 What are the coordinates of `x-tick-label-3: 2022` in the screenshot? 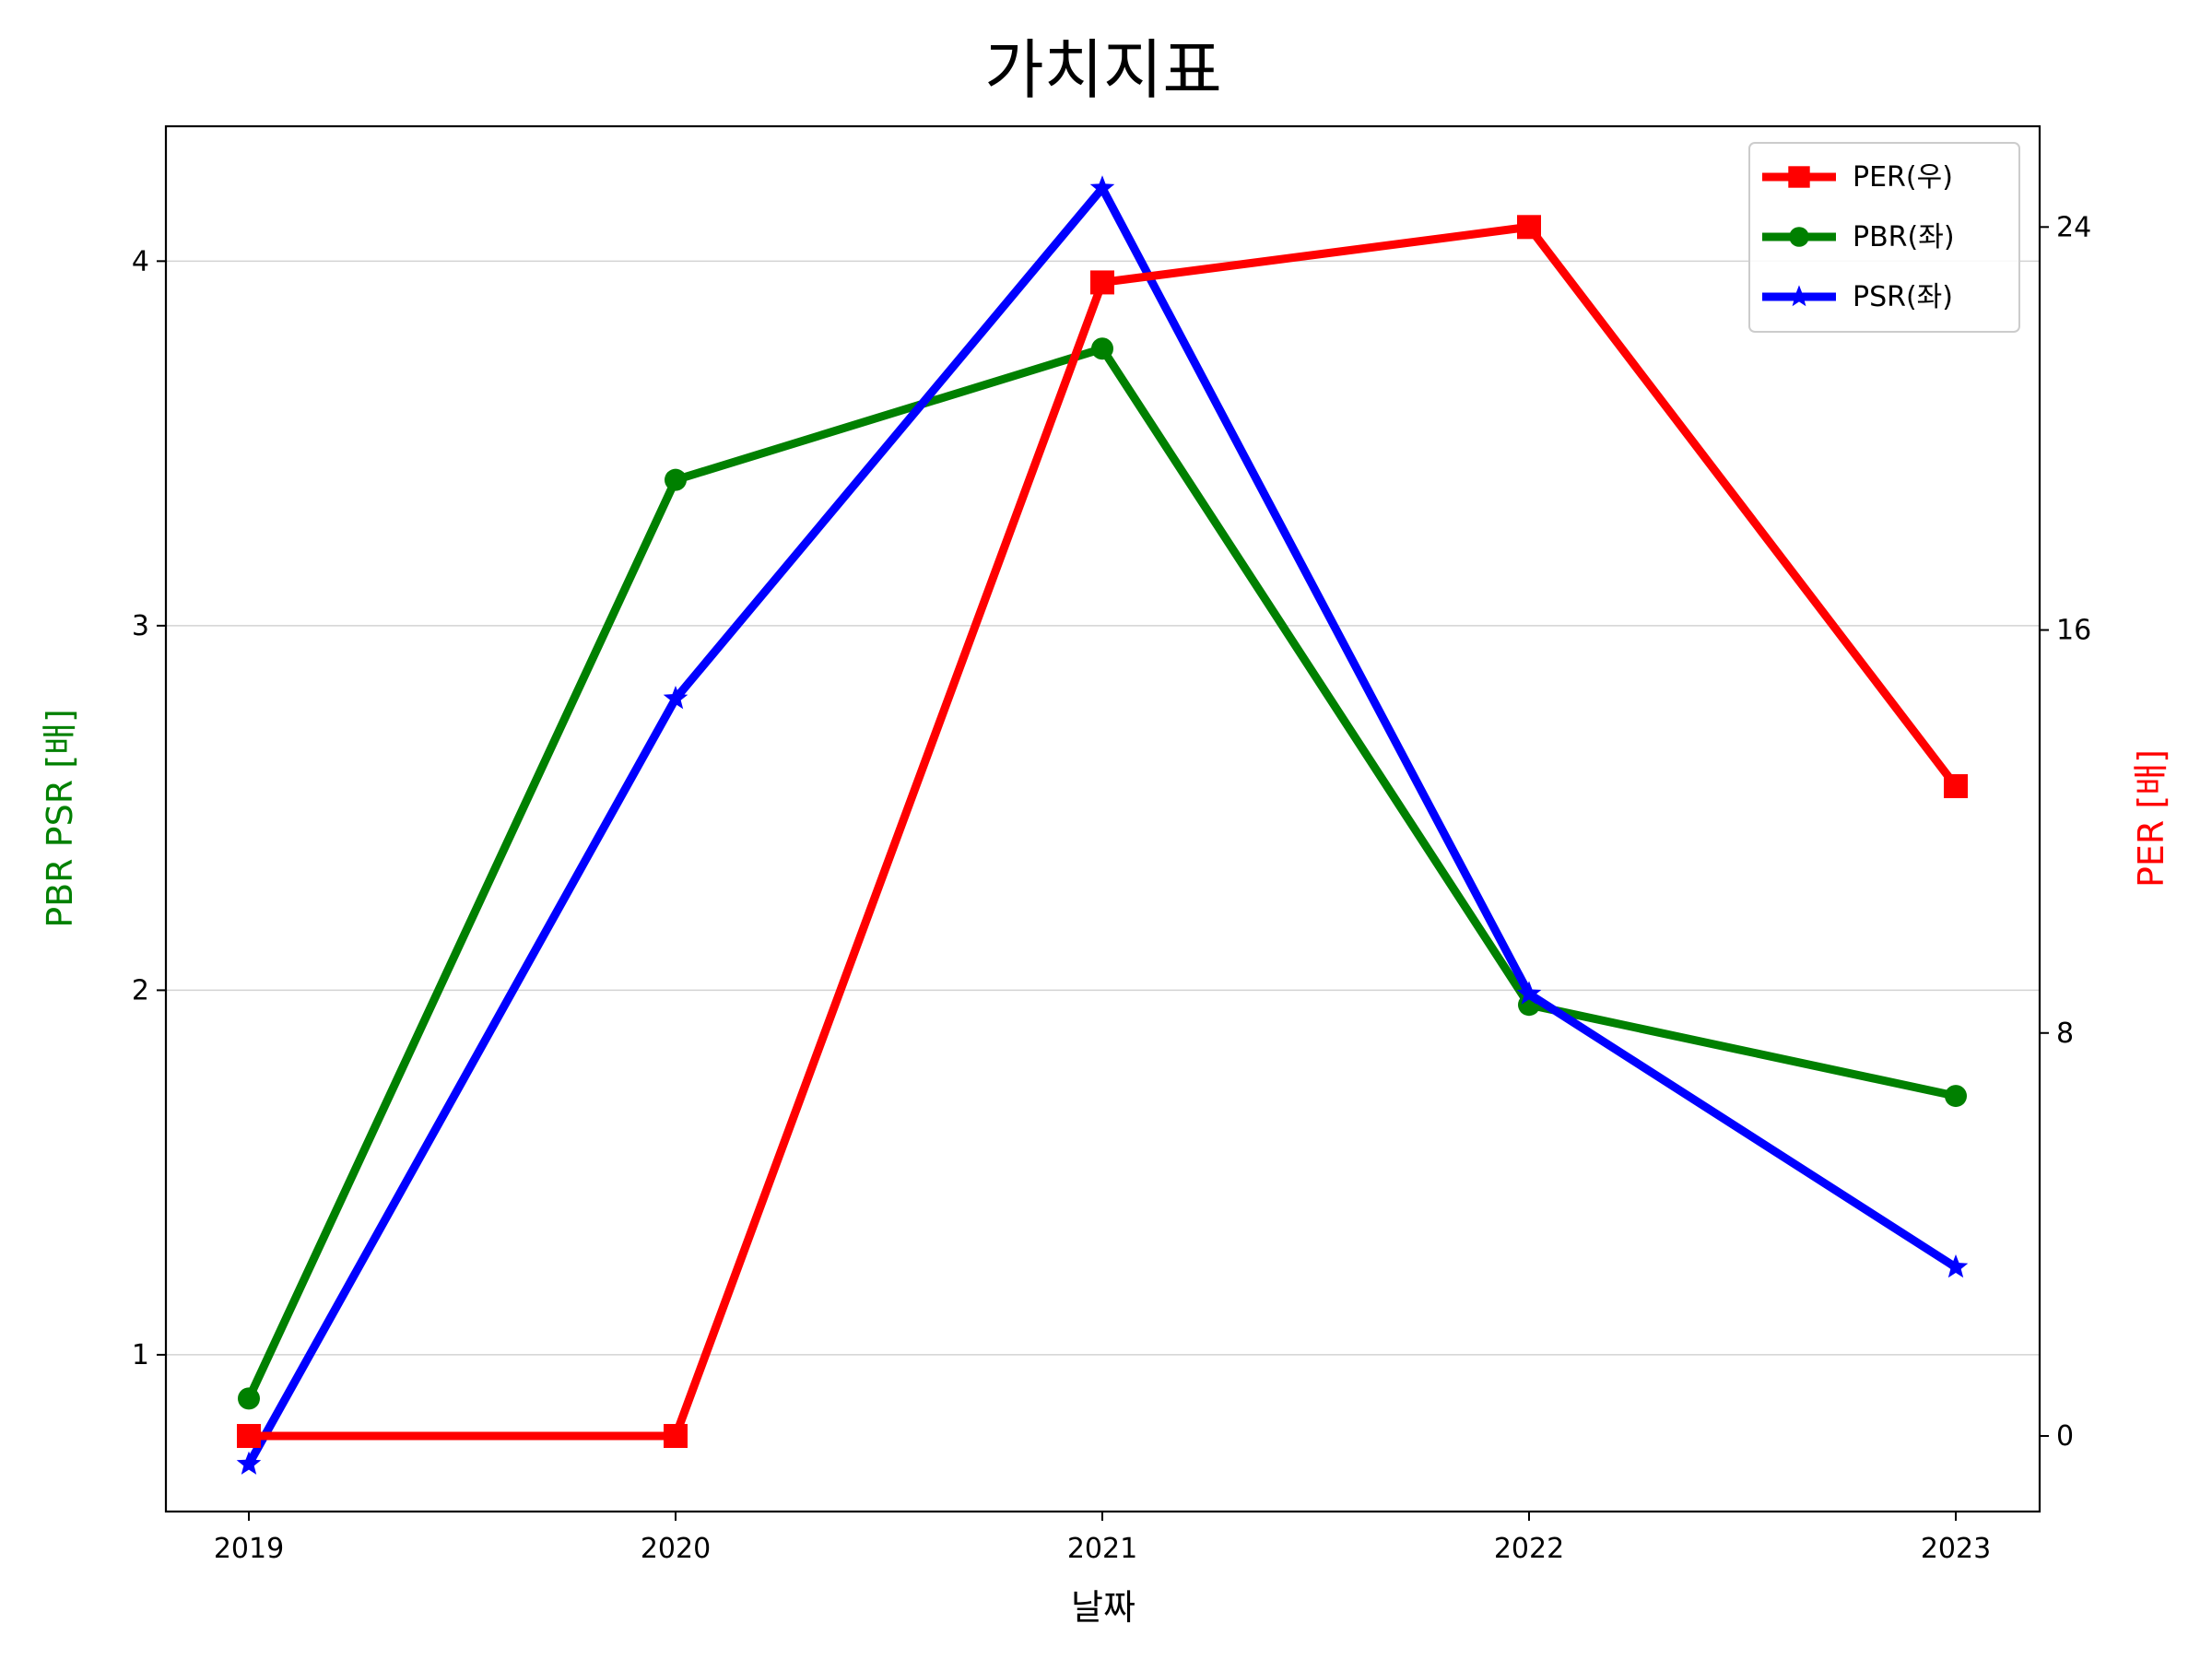 It's located at (1529, 1549).